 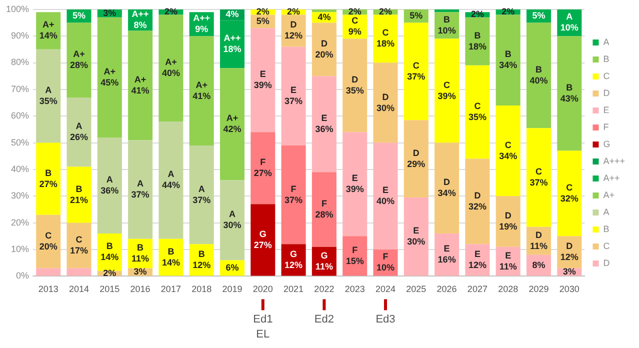 I want to click on data-label: A 37%, so click(x=201, y=194).